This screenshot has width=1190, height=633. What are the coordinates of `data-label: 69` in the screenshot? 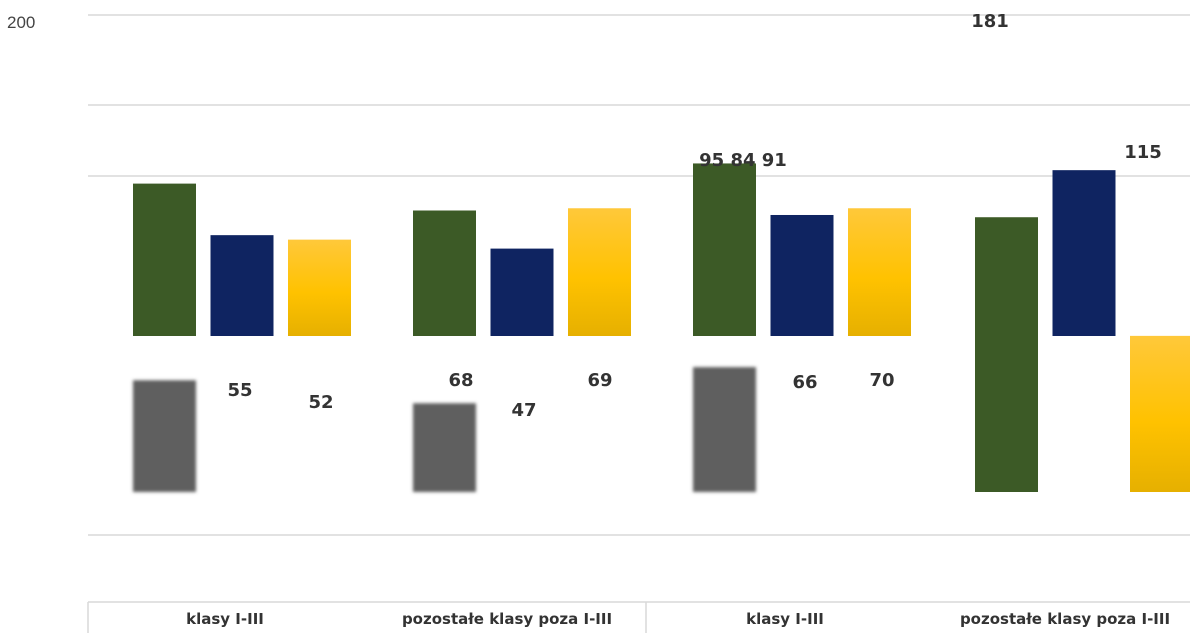 It's located at (599, 380).